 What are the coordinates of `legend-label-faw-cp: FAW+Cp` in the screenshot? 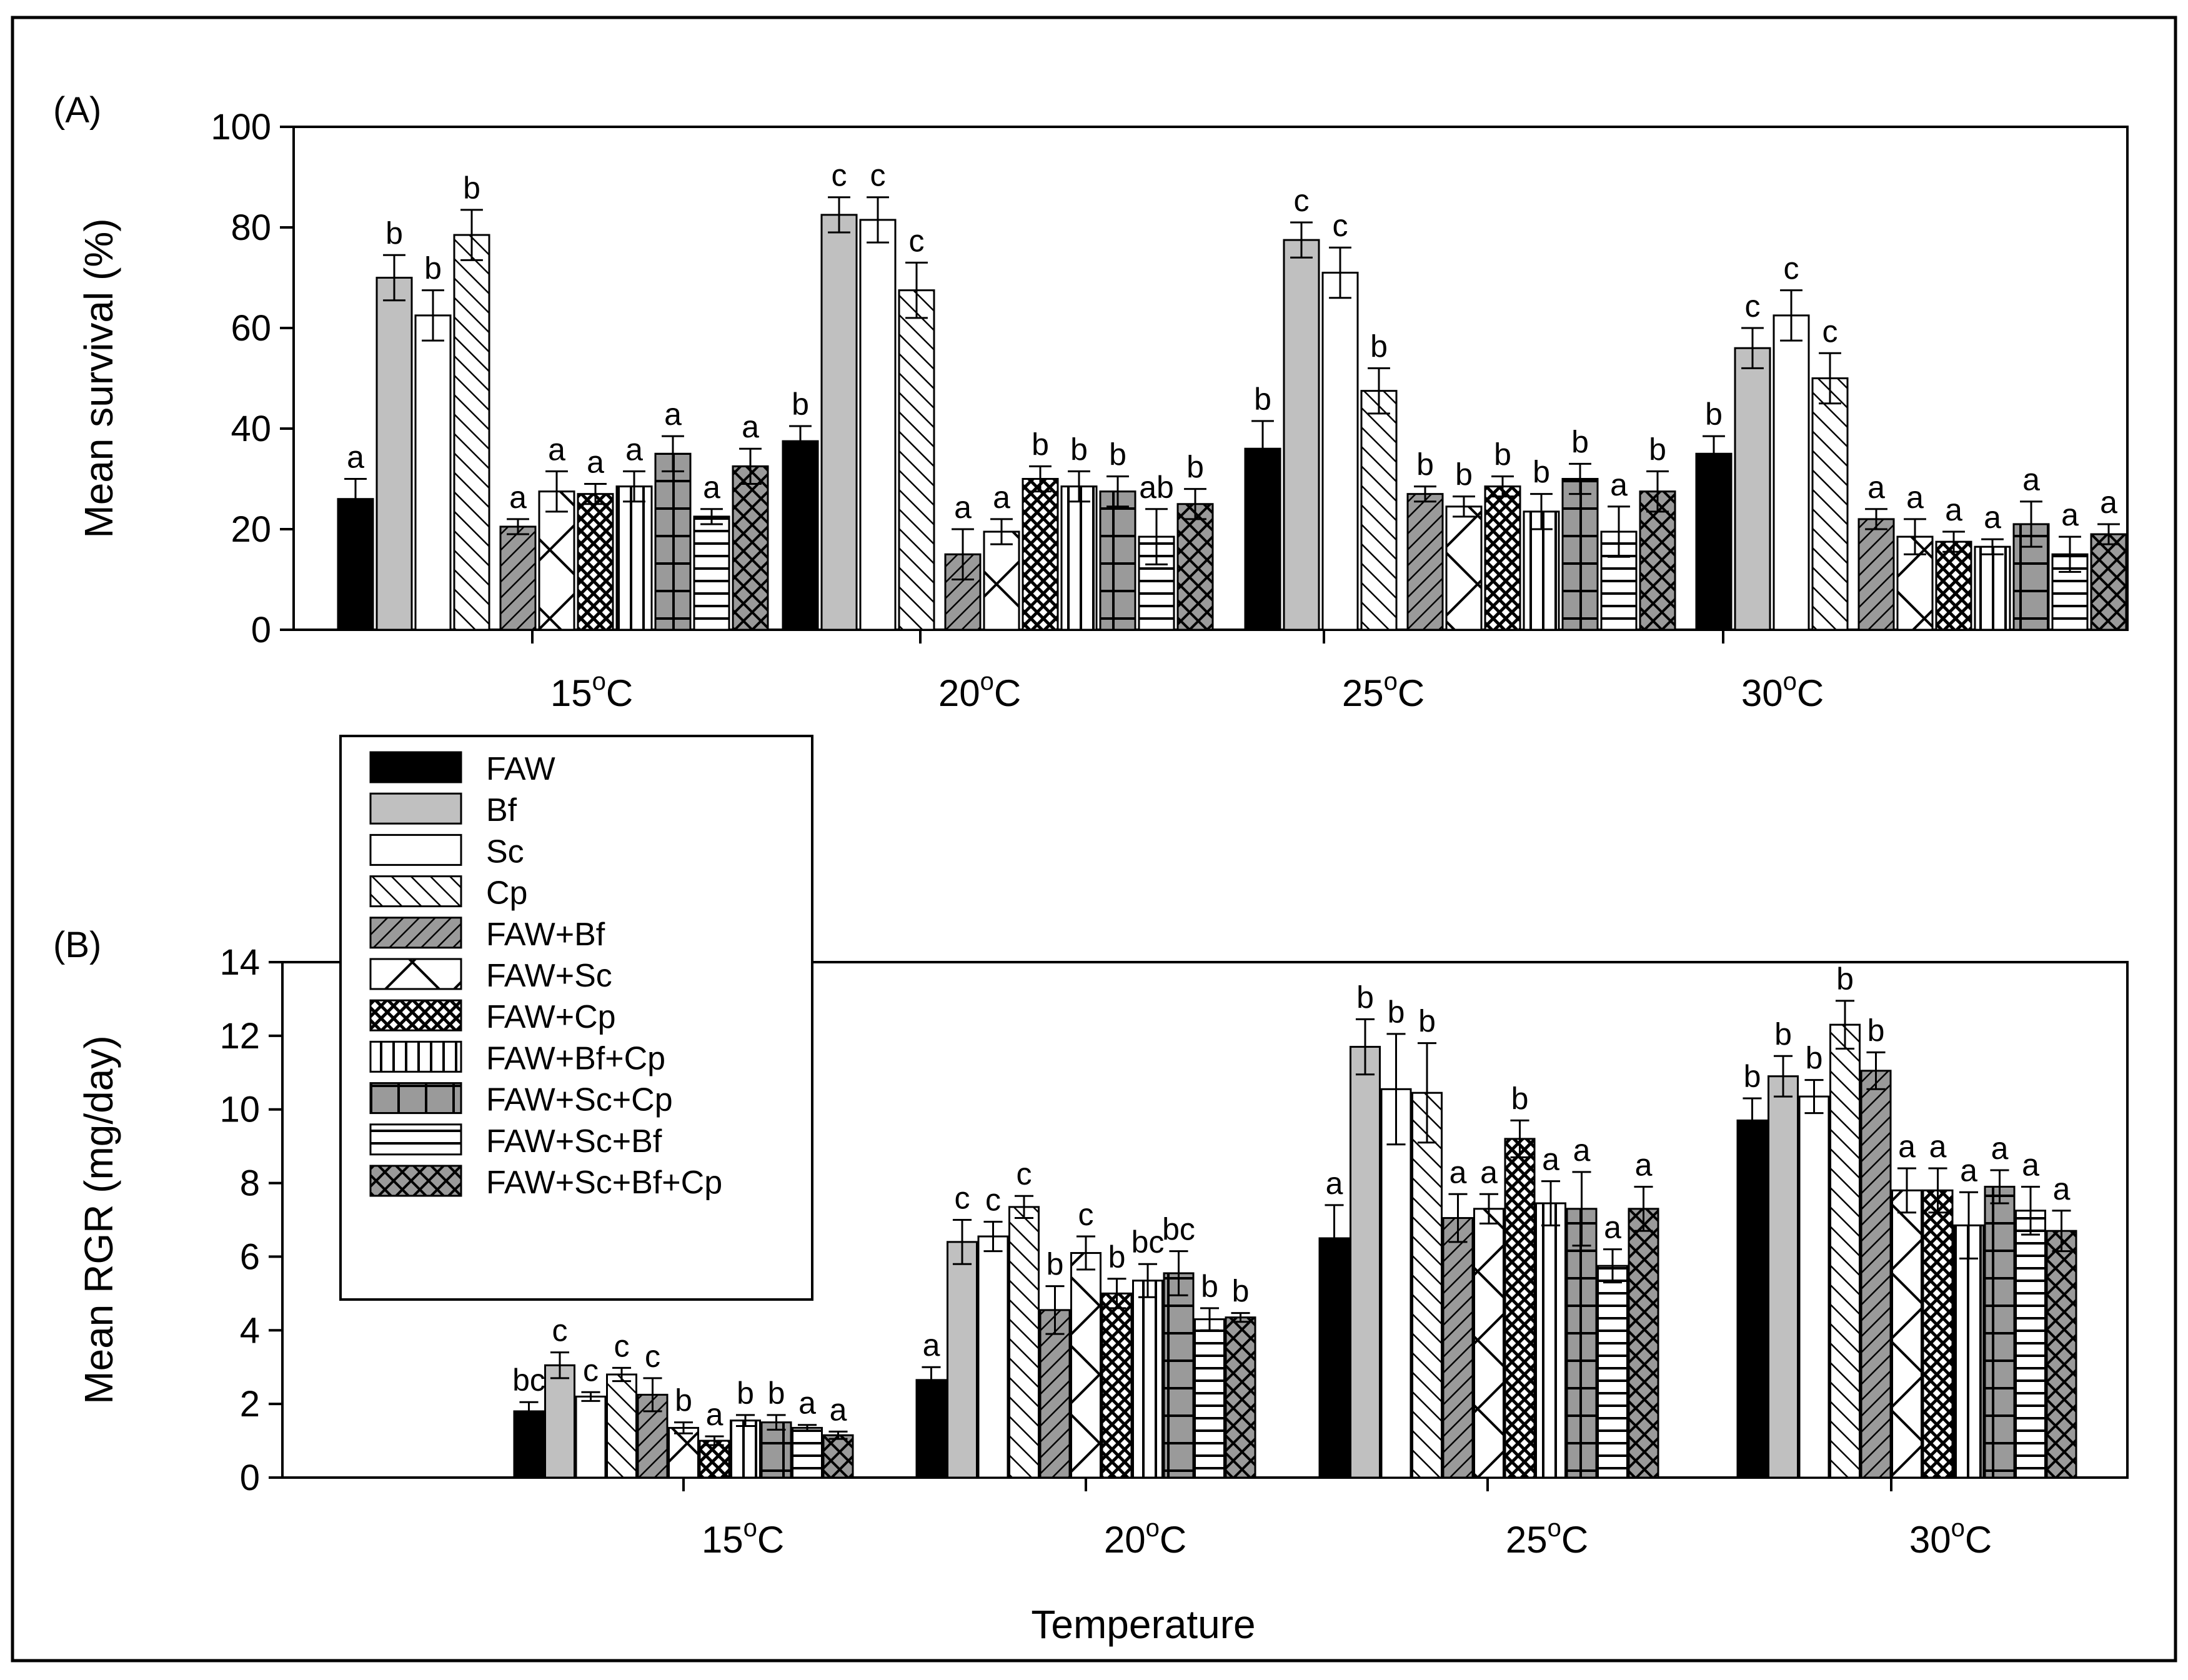 It's located at (551, 1017).